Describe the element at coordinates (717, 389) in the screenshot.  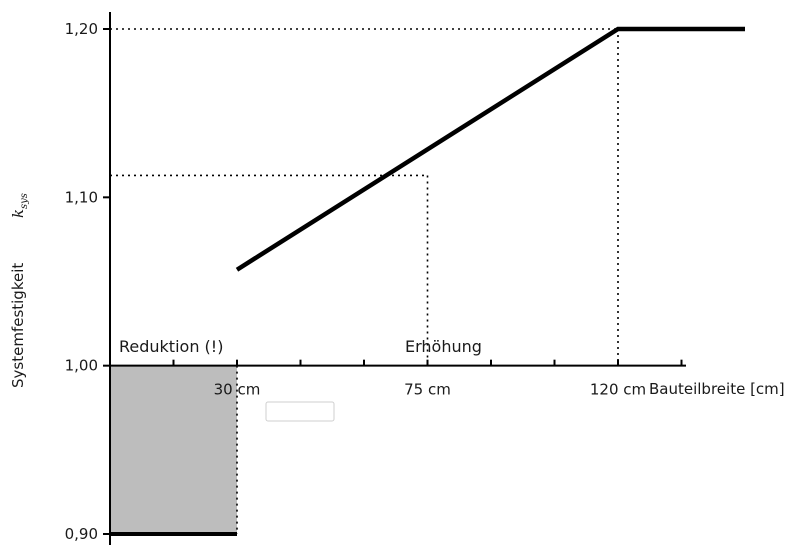
I see `x-axis-title: Bauteilbreite [cm]` at that location.